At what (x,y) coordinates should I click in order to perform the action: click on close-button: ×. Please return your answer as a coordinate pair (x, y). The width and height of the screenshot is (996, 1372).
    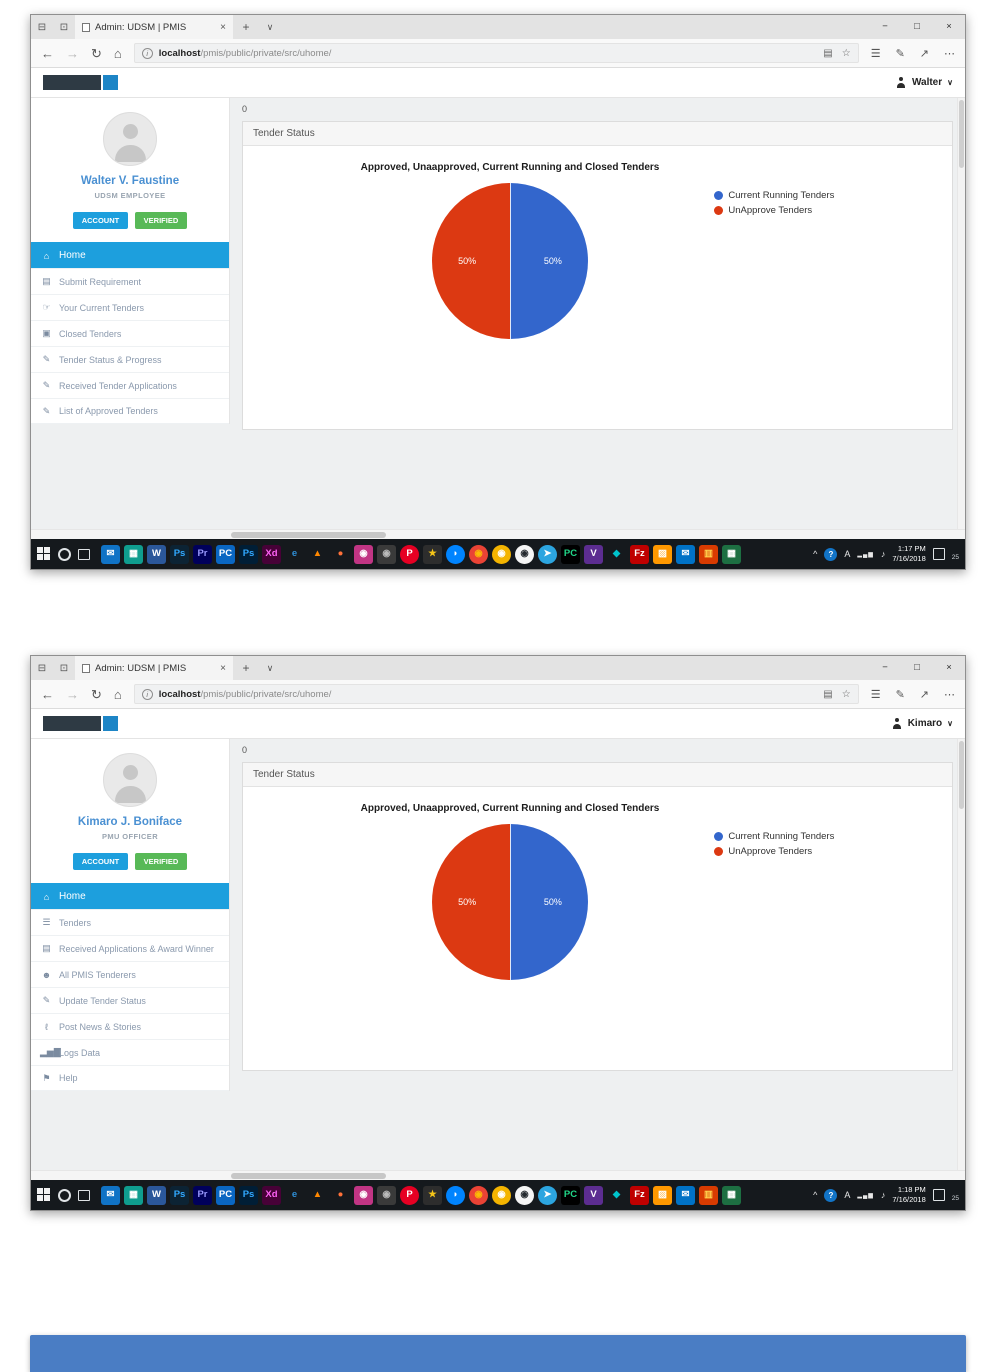
    Looking at the image, I should click on (949, 26).